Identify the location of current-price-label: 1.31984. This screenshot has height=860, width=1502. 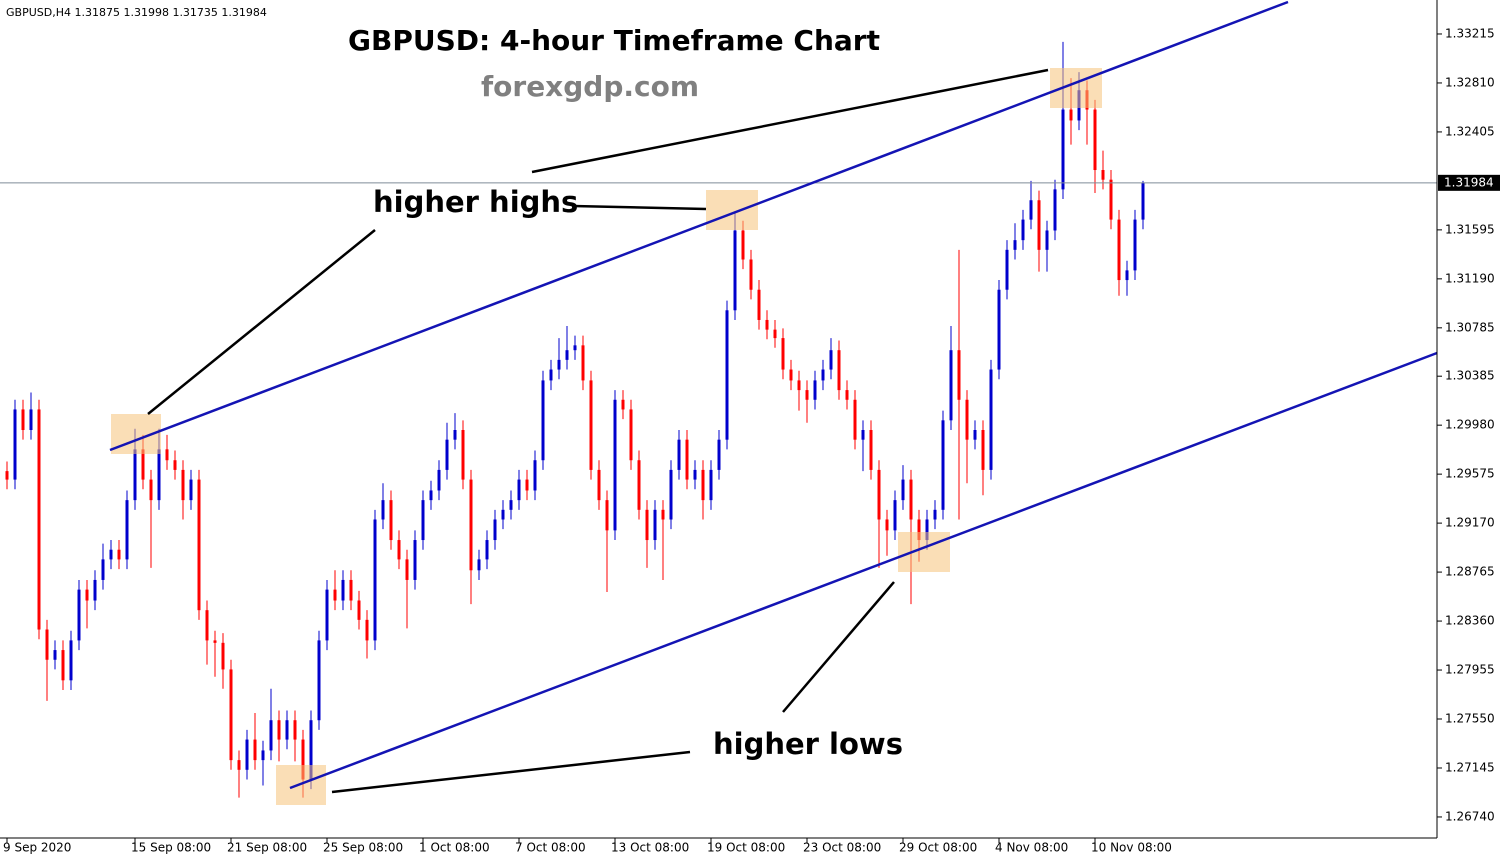
(1469, 182).